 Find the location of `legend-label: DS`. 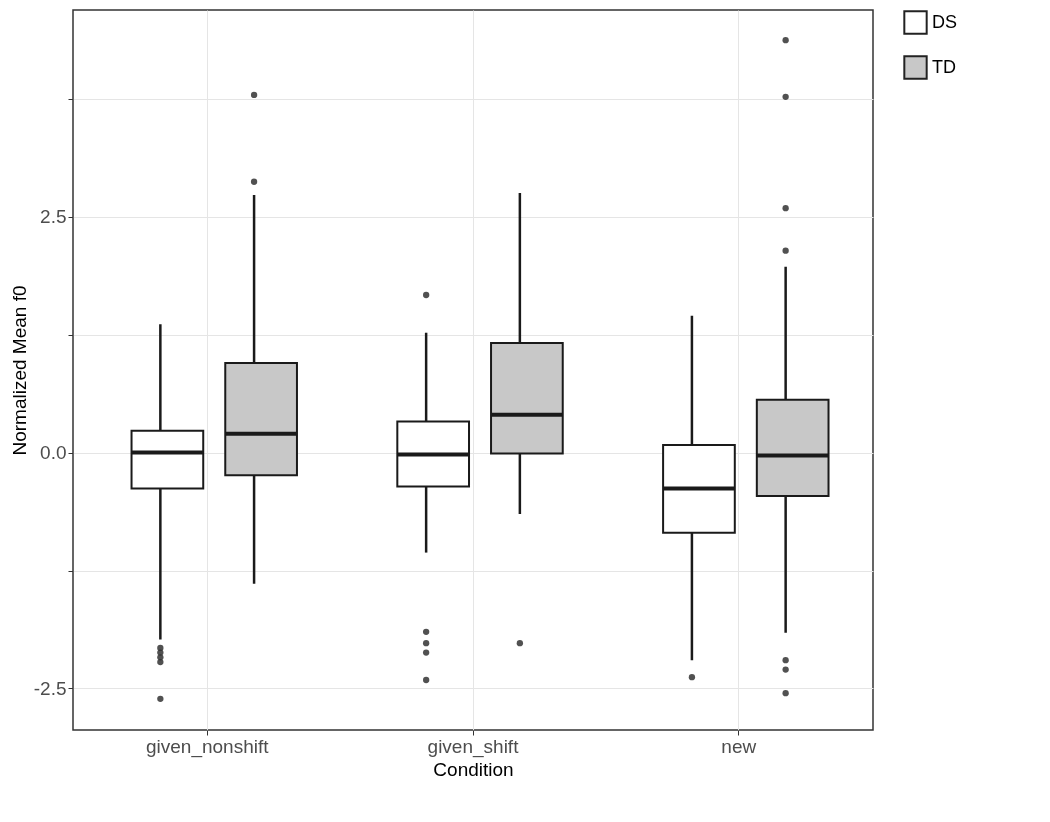

legend-label: DS is located at coordinates (945, 21).